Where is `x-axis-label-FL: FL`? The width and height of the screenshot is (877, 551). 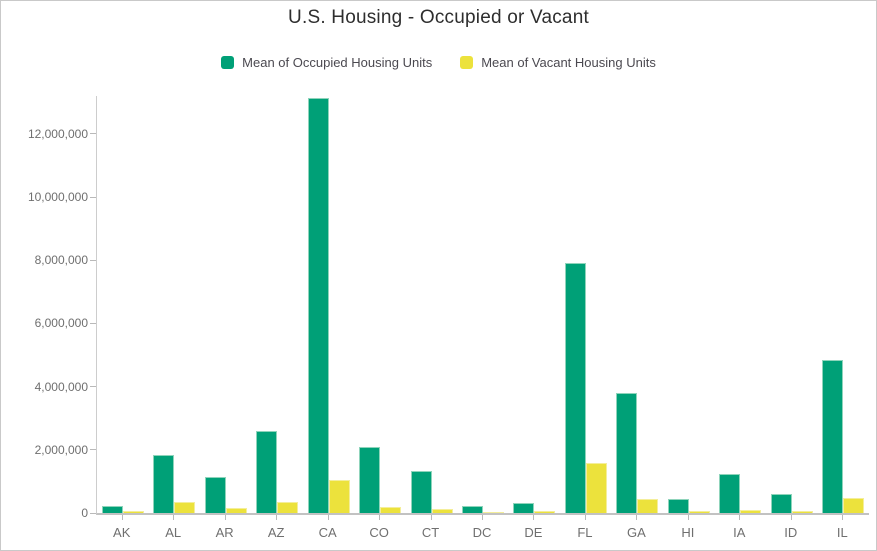
x-axis-label-FL: FL is located at coordinates (585, 532).